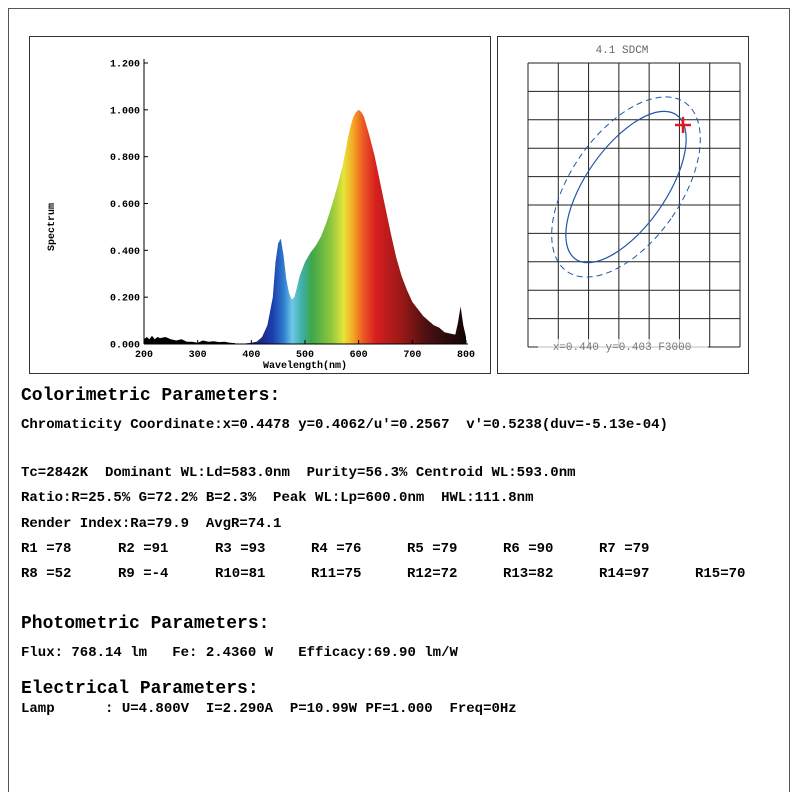 The image size is (791, 795). What do you see at coordinates (353, 226) in the screenshot?
I see `spectrum-area` at bounding box center [353, 226].